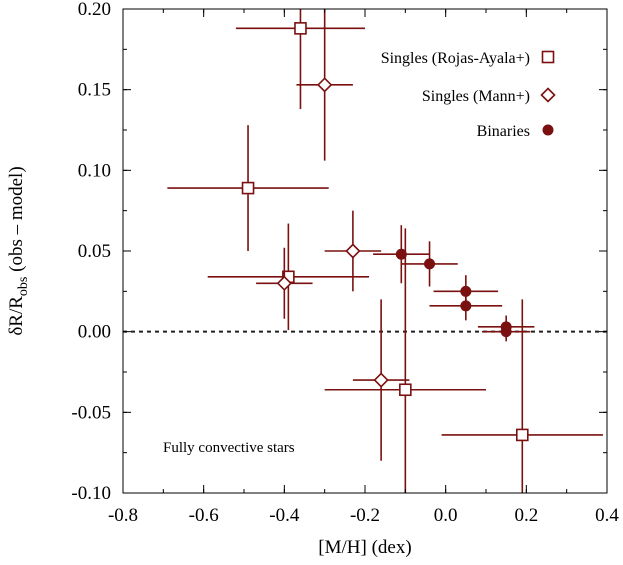  What do you see at coordinates (364, 547) in the screenshot?
I see `x-axis-label: [M/H] (dex)` at bounding box center [364, 547].